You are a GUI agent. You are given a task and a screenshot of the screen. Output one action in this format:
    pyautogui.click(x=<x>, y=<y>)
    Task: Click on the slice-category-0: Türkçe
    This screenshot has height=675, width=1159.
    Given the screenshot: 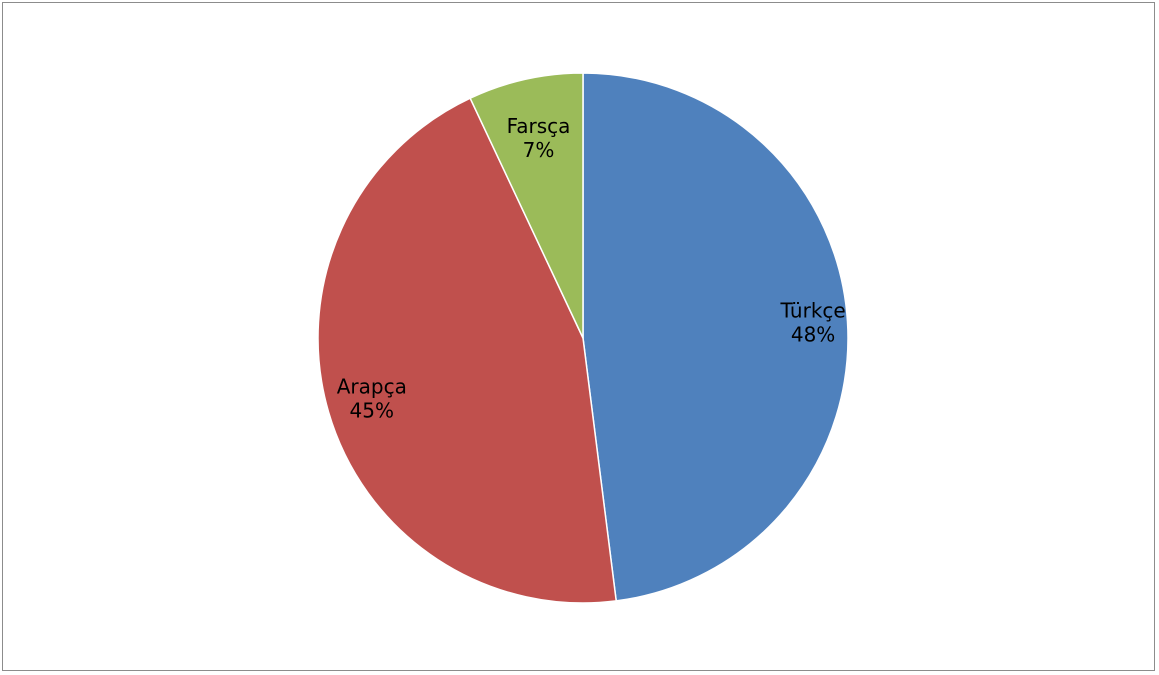 What is the action you would take?
    pyautogui.click(x=812, y=311)
    